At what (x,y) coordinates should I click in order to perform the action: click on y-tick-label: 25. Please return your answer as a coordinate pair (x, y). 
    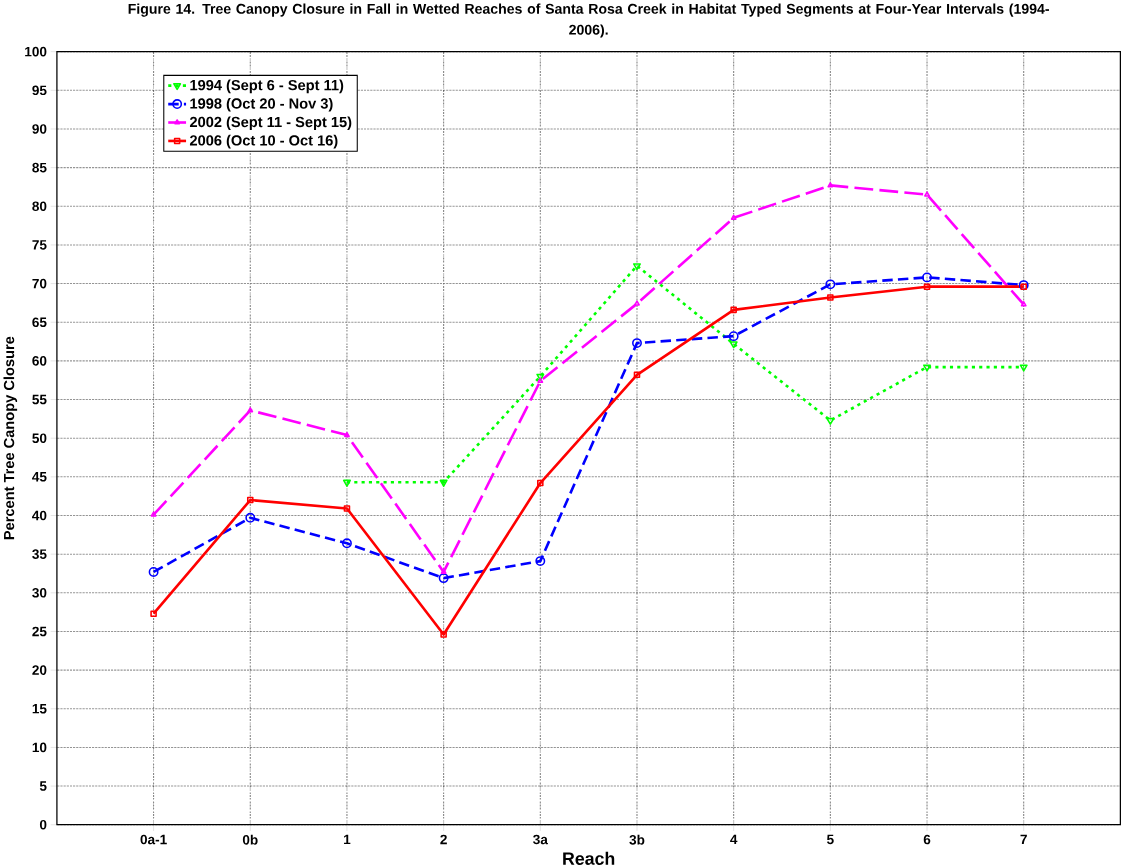
    Looking at the image, I should click on (39, 631).